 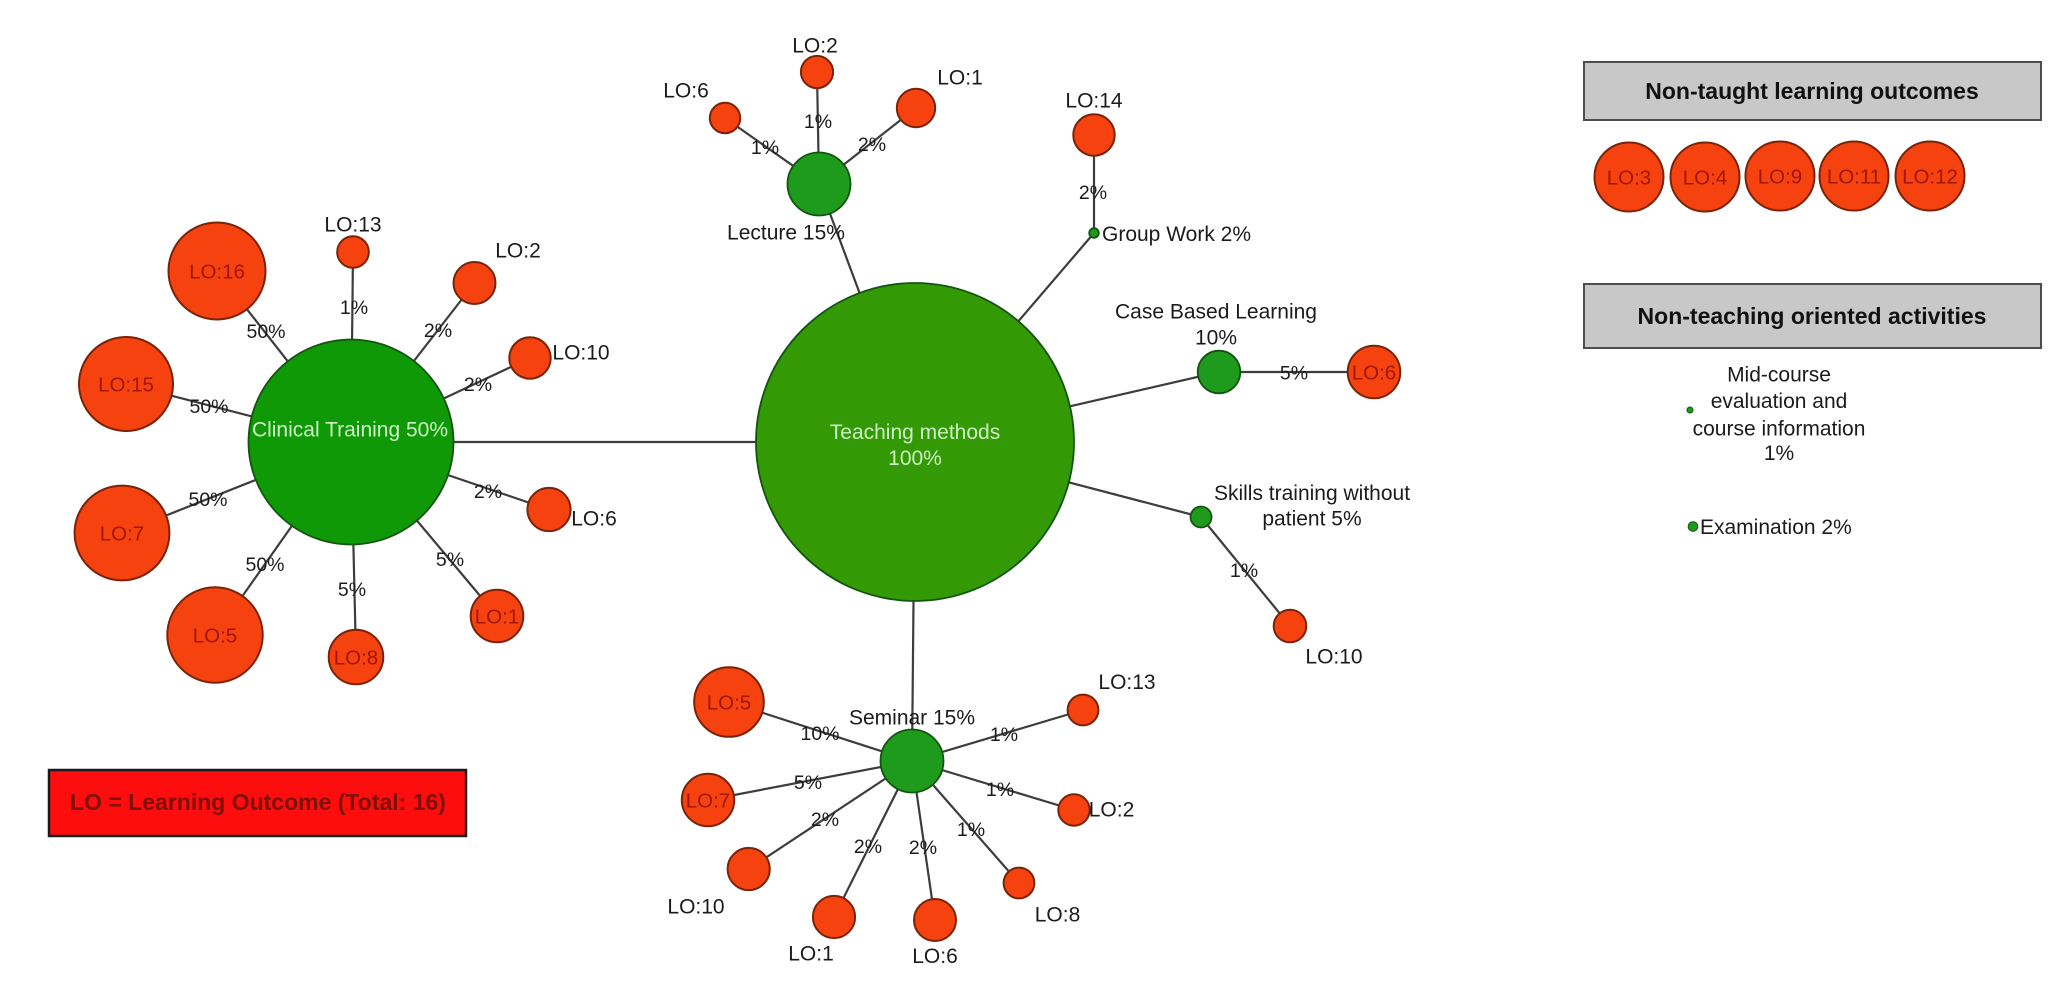 What do you see at coordinates (1094, 101) in the screenshot?
I see `svg-text: LO:14` at bounding box center [1094, 101].